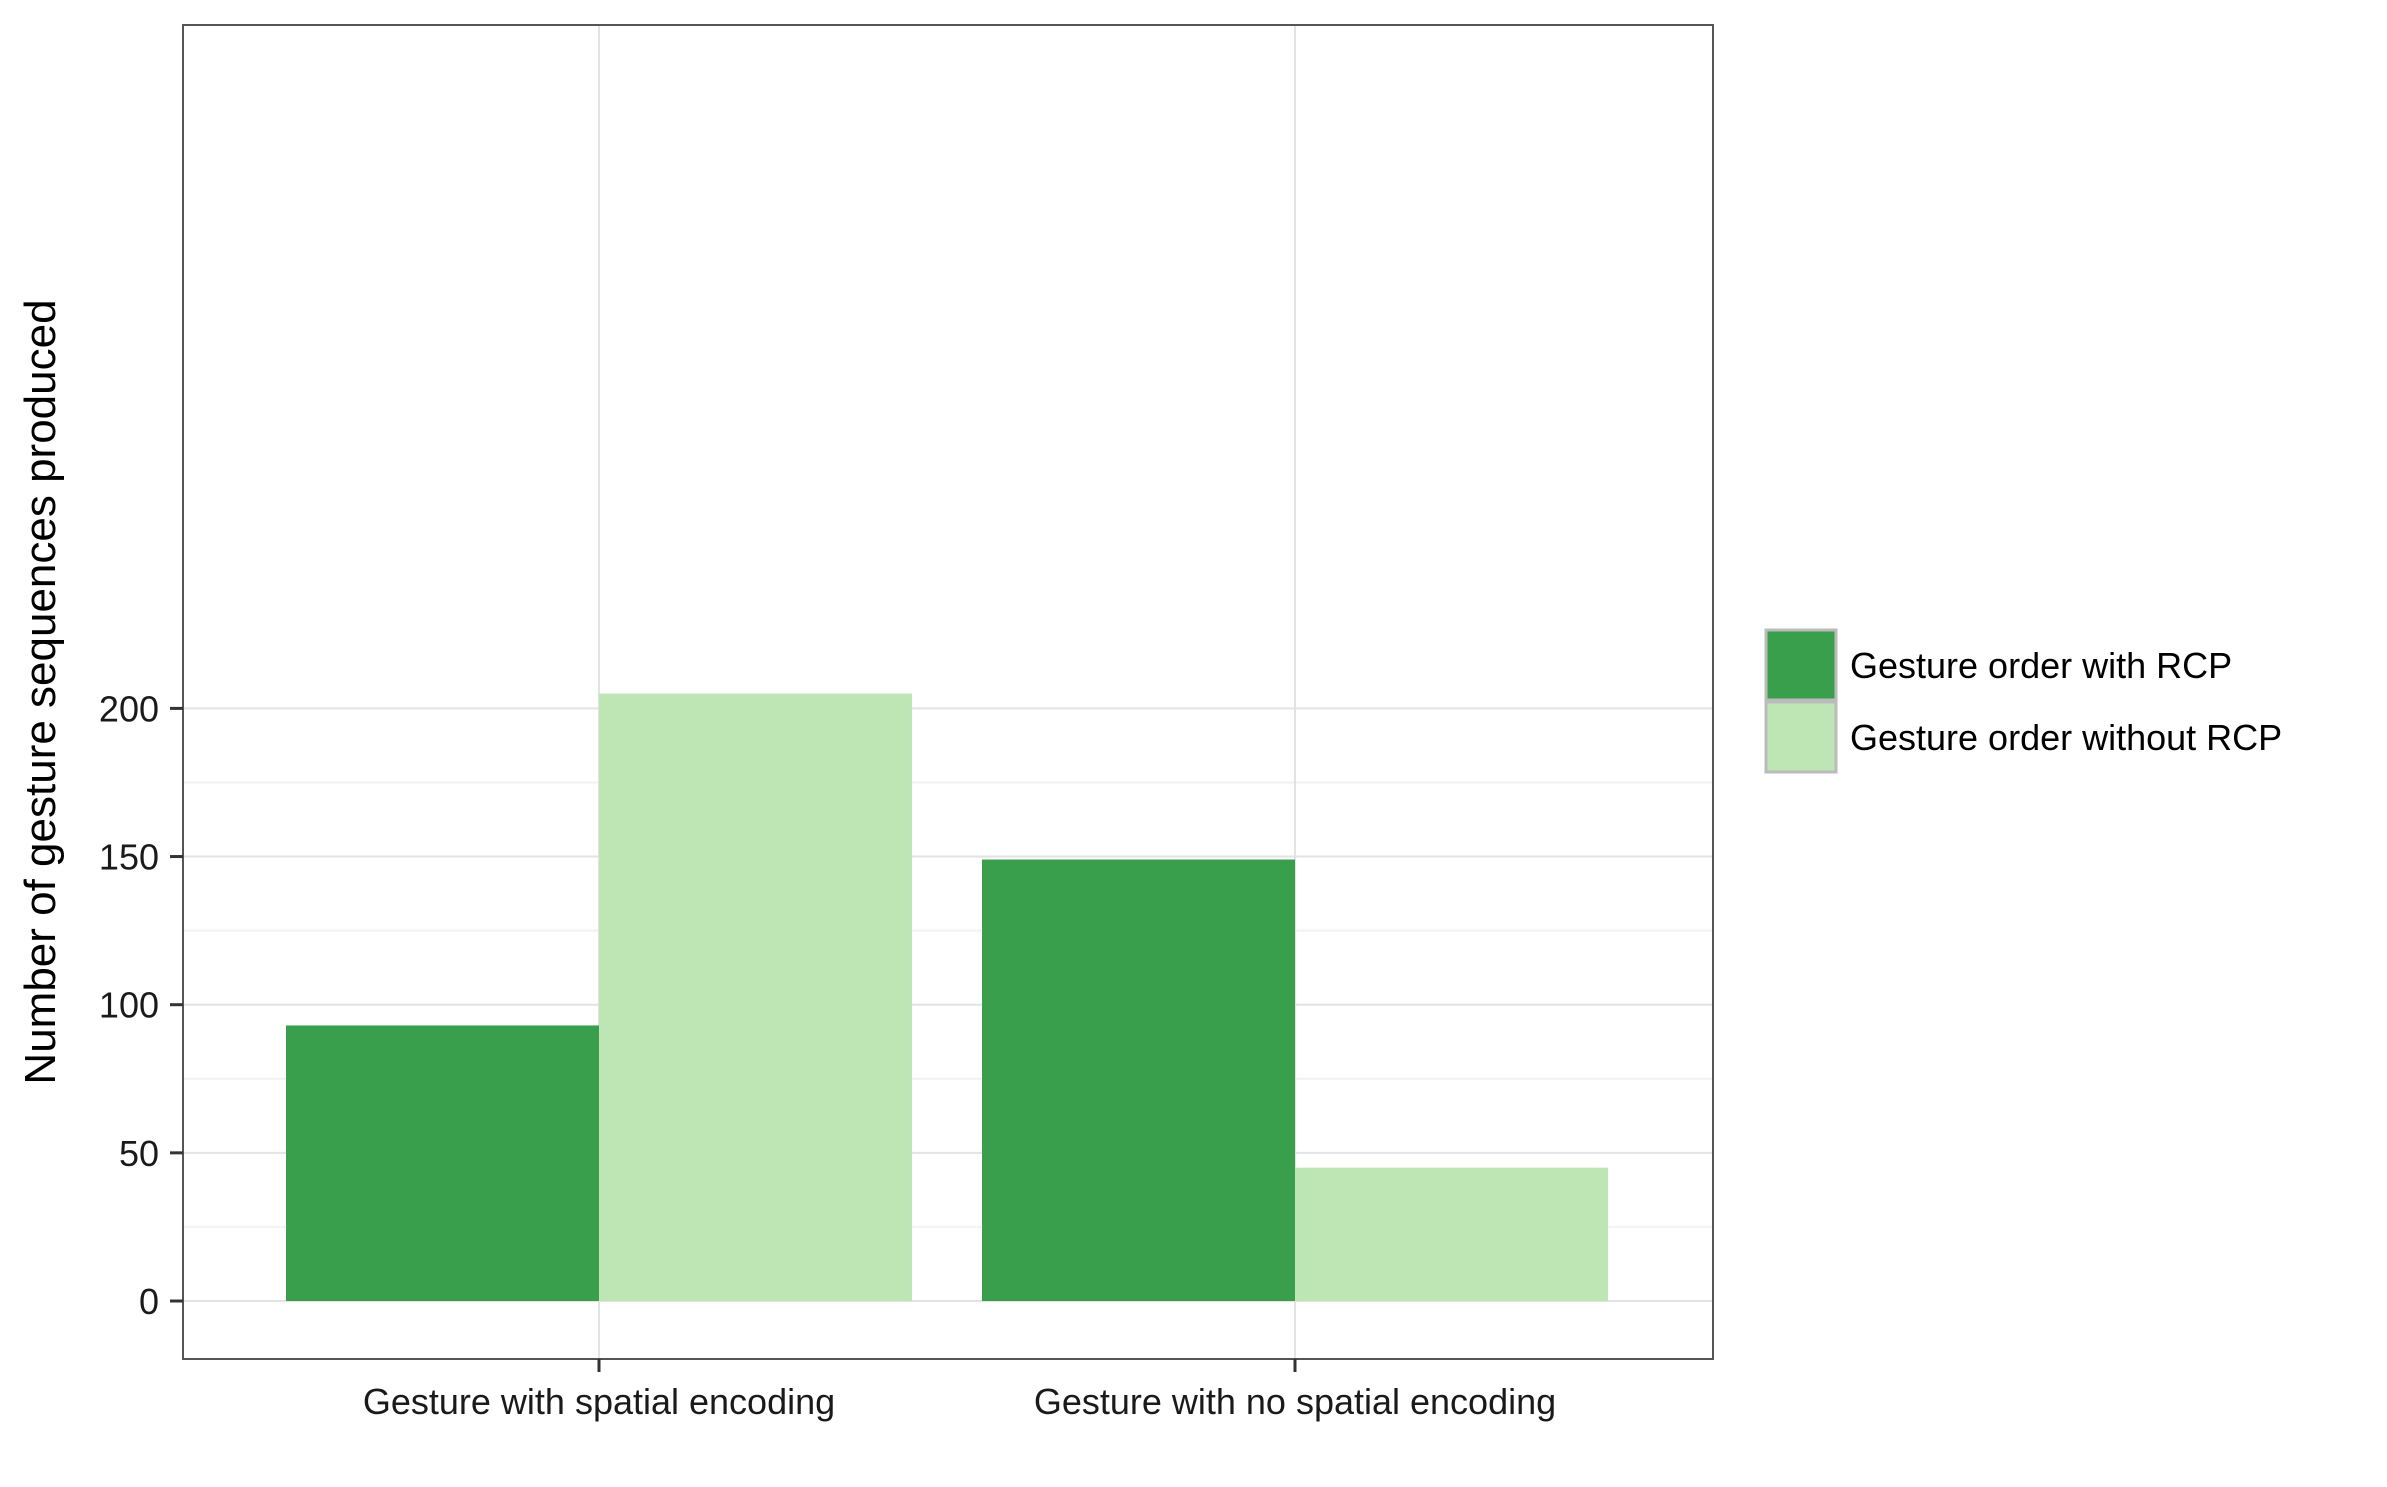 This screenshot has height=1487, width=2387. Describe the element at coordinates (2066, 737) in the screenshot. I see `legend-label: Gesture order without RCP` at that location.